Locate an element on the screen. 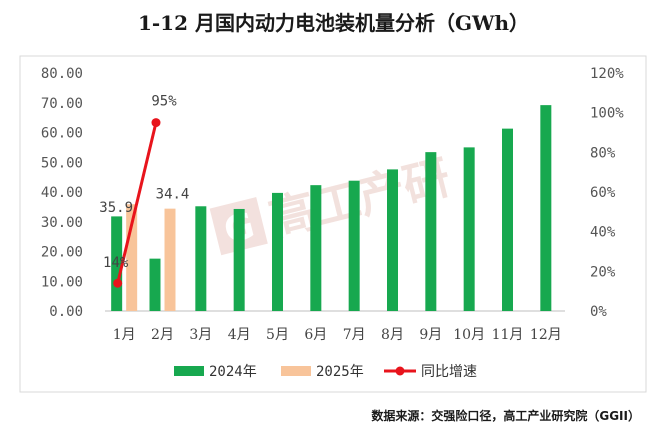 The image size is (667, 441). left-tick-label: 30.00 is located at coordinates (62, 223).